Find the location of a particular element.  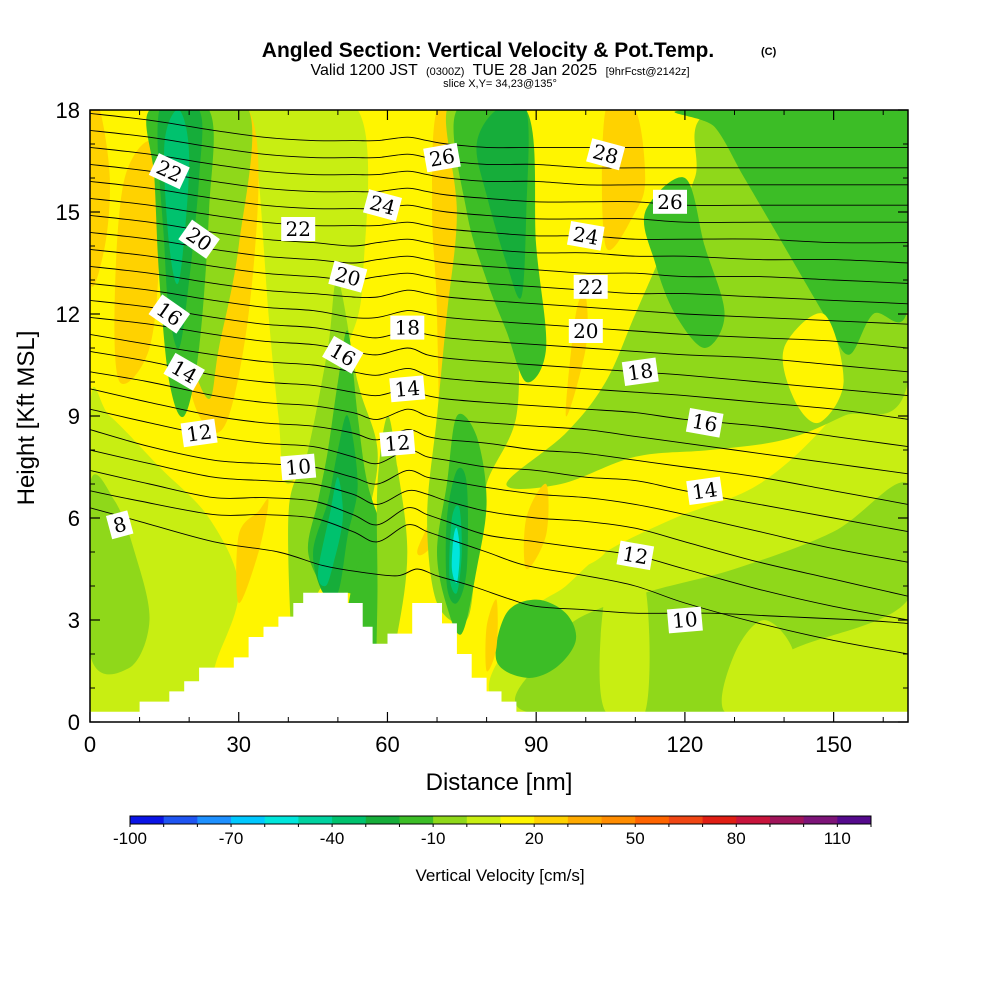

contour-label: 16 is located at coordinates (704, 423).